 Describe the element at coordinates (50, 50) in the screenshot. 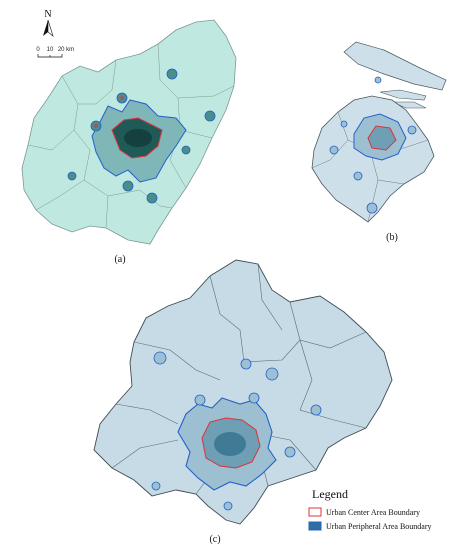

I see `scale-tick-10: 10` at that location.